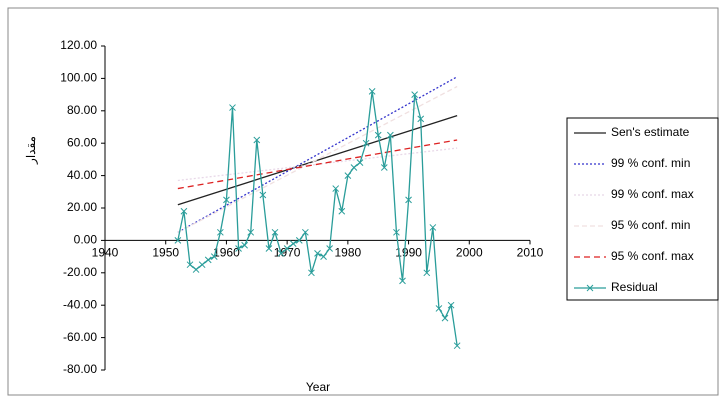 The height and width of the screenshot is (403, 724). What do you see at coordinates (80, 304) in the screenshot?
I see `y-tick-label: -40.00` at bounding box center [80, 304].